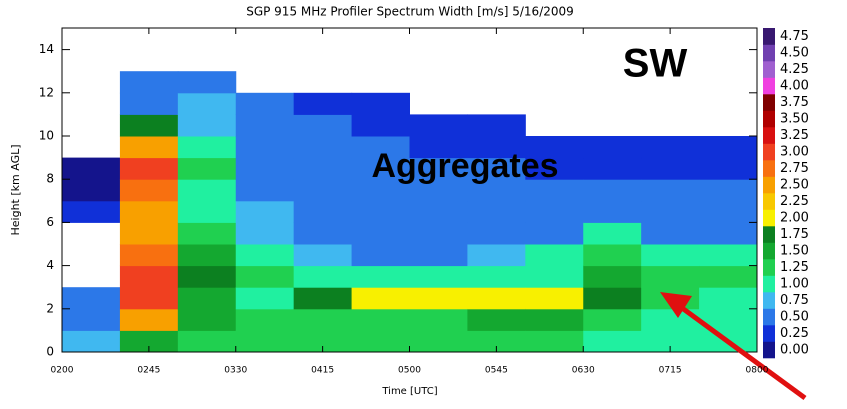 The width and height of the screenshot is (847, 409). I want to click on colorbar-label: 0.25, so click(794, 333).